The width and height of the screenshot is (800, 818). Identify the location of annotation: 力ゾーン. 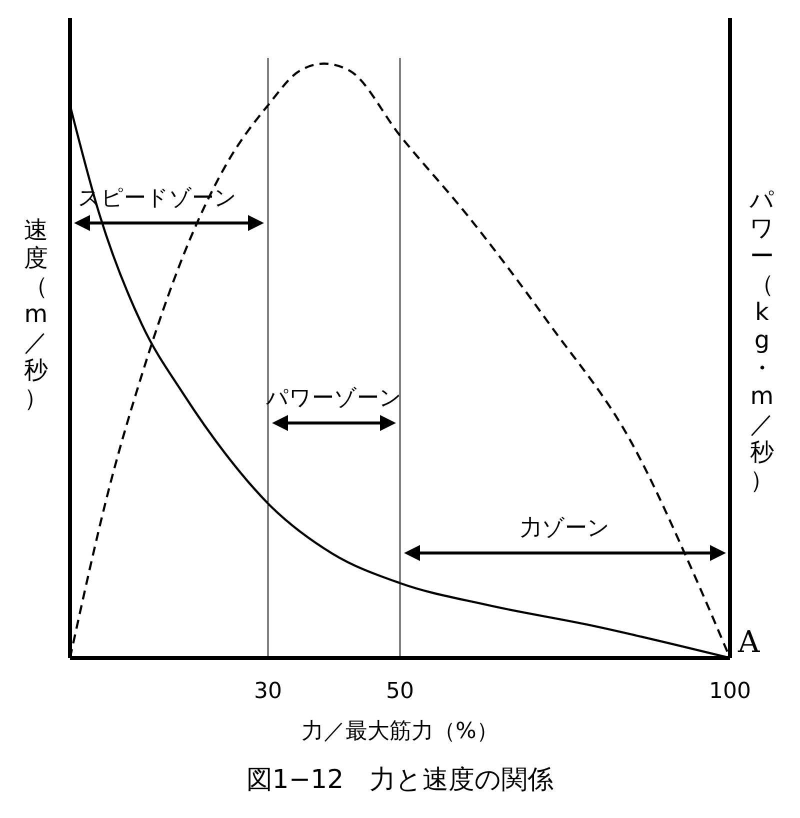
(565, 528).